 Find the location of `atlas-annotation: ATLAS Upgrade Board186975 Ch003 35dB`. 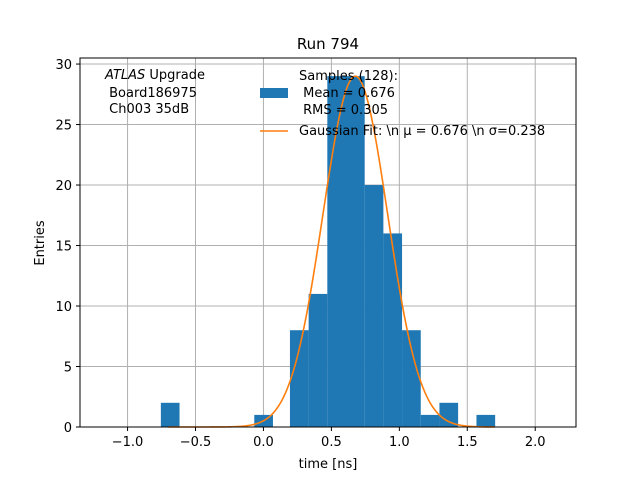

atlas-annotation: ATLAS Upgrade Board186975 Ch003 35dB is located at coordinates (154, 92).